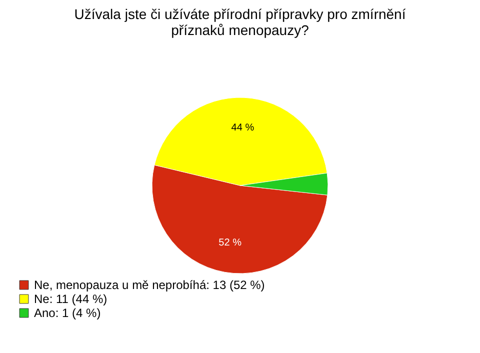  Describe the element at coordinates (149, 285) in the screenshot. I see `legend-label: Ne, menopauza u mě neprobíhá: 13 (52 %)` at that location.